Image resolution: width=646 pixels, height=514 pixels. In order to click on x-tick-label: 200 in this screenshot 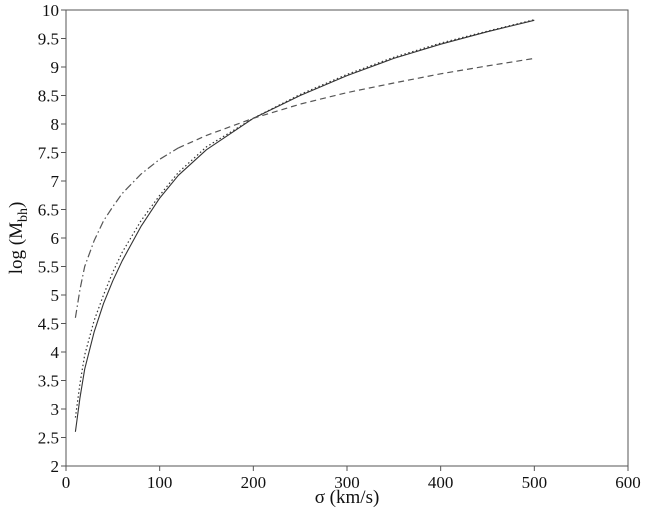, I will do `click(254, 482)`.